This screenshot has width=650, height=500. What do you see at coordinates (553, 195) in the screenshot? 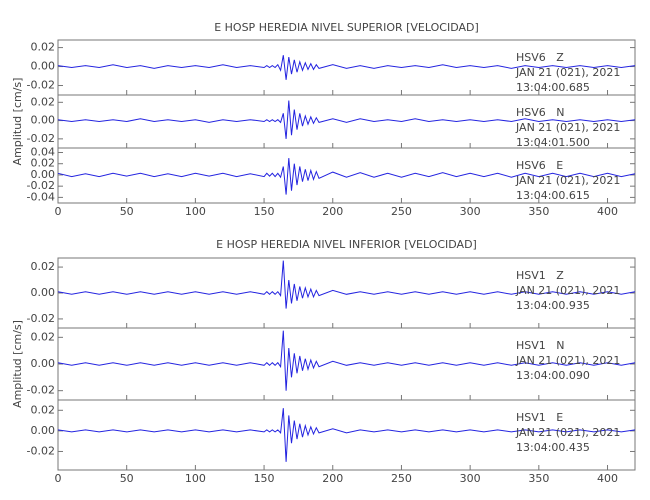
I see `trace-annotation: 13:04:00.615` at bounding box center [553, 195].